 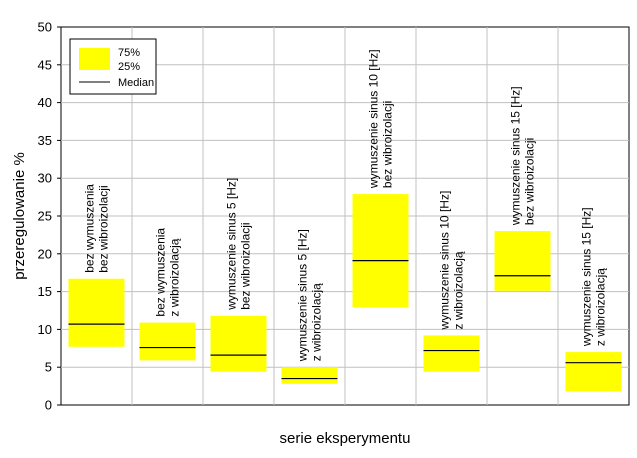 I want to click on x-axis-title: serie eksperymentu, so click(x=345, y=438).